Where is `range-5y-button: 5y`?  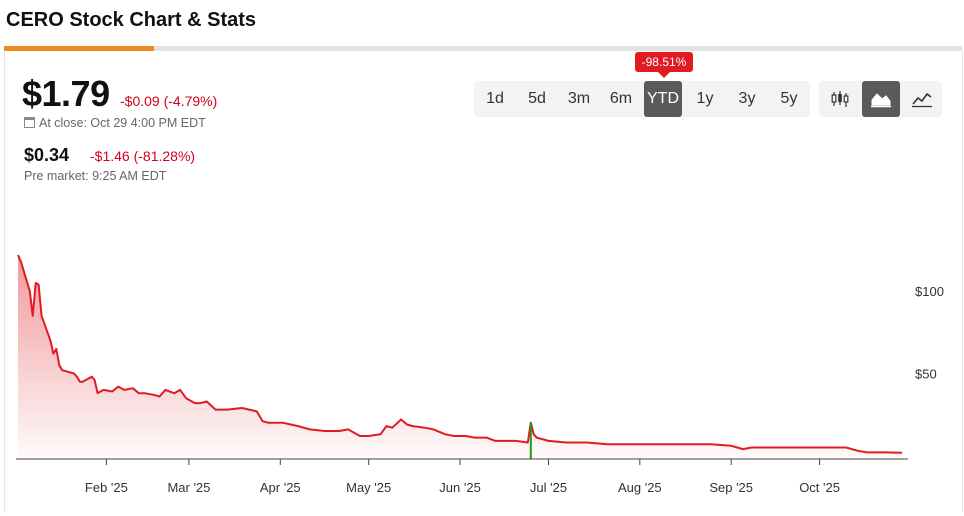
range-5y-button: 5y is located at coordinates (789, 98).